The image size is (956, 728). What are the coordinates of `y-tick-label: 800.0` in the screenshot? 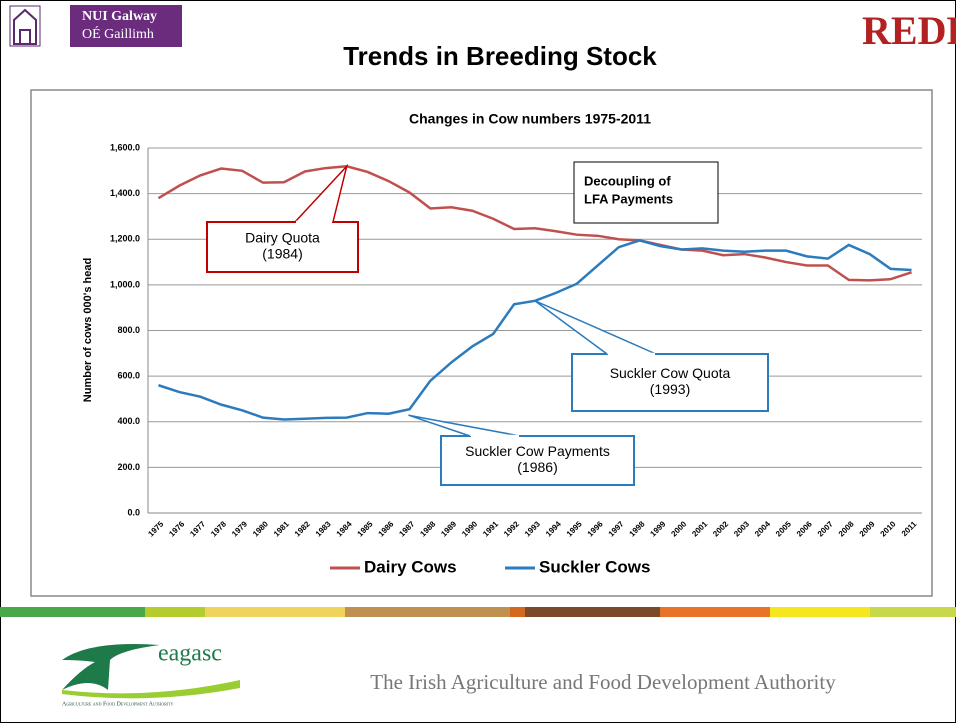 It's located at (128, 330).